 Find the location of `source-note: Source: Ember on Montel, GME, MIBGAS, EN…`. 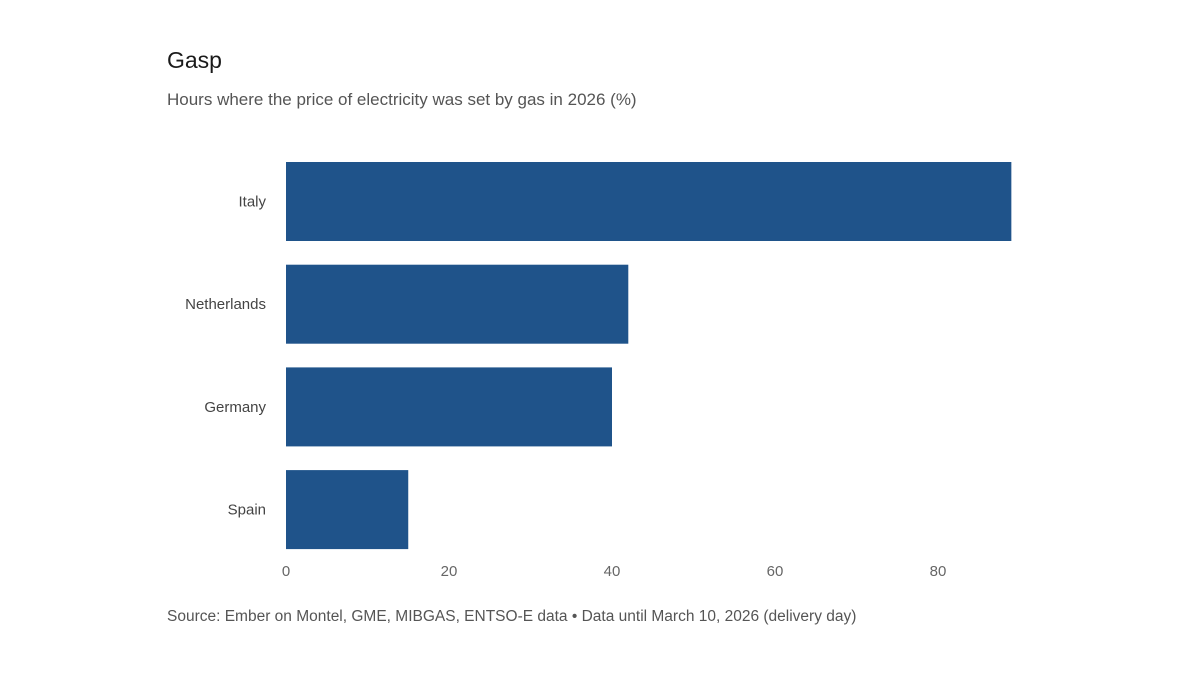

source-note: Source: Ember on Montel, GME, MIBGAS, EN… is located at coordinates (512, 616).